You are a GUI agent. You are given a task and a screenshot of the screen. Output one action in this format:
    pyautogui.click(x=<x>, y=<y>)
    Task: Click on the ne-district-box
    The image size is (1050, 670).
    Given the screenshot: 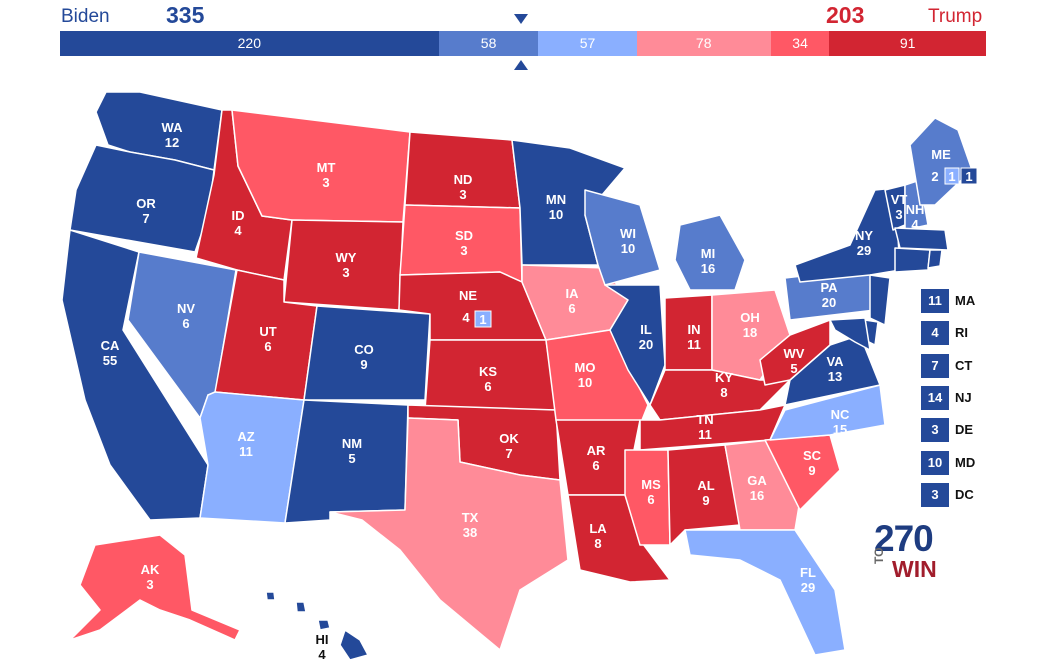 What is the action you would take?
    pyautogui.click(x=483, y=319)
    